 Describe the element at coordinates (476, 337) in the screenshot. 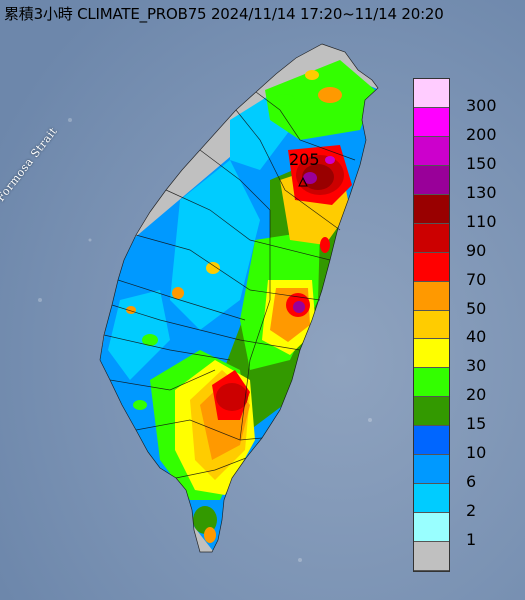

I see `legend-label: 40` at that location.